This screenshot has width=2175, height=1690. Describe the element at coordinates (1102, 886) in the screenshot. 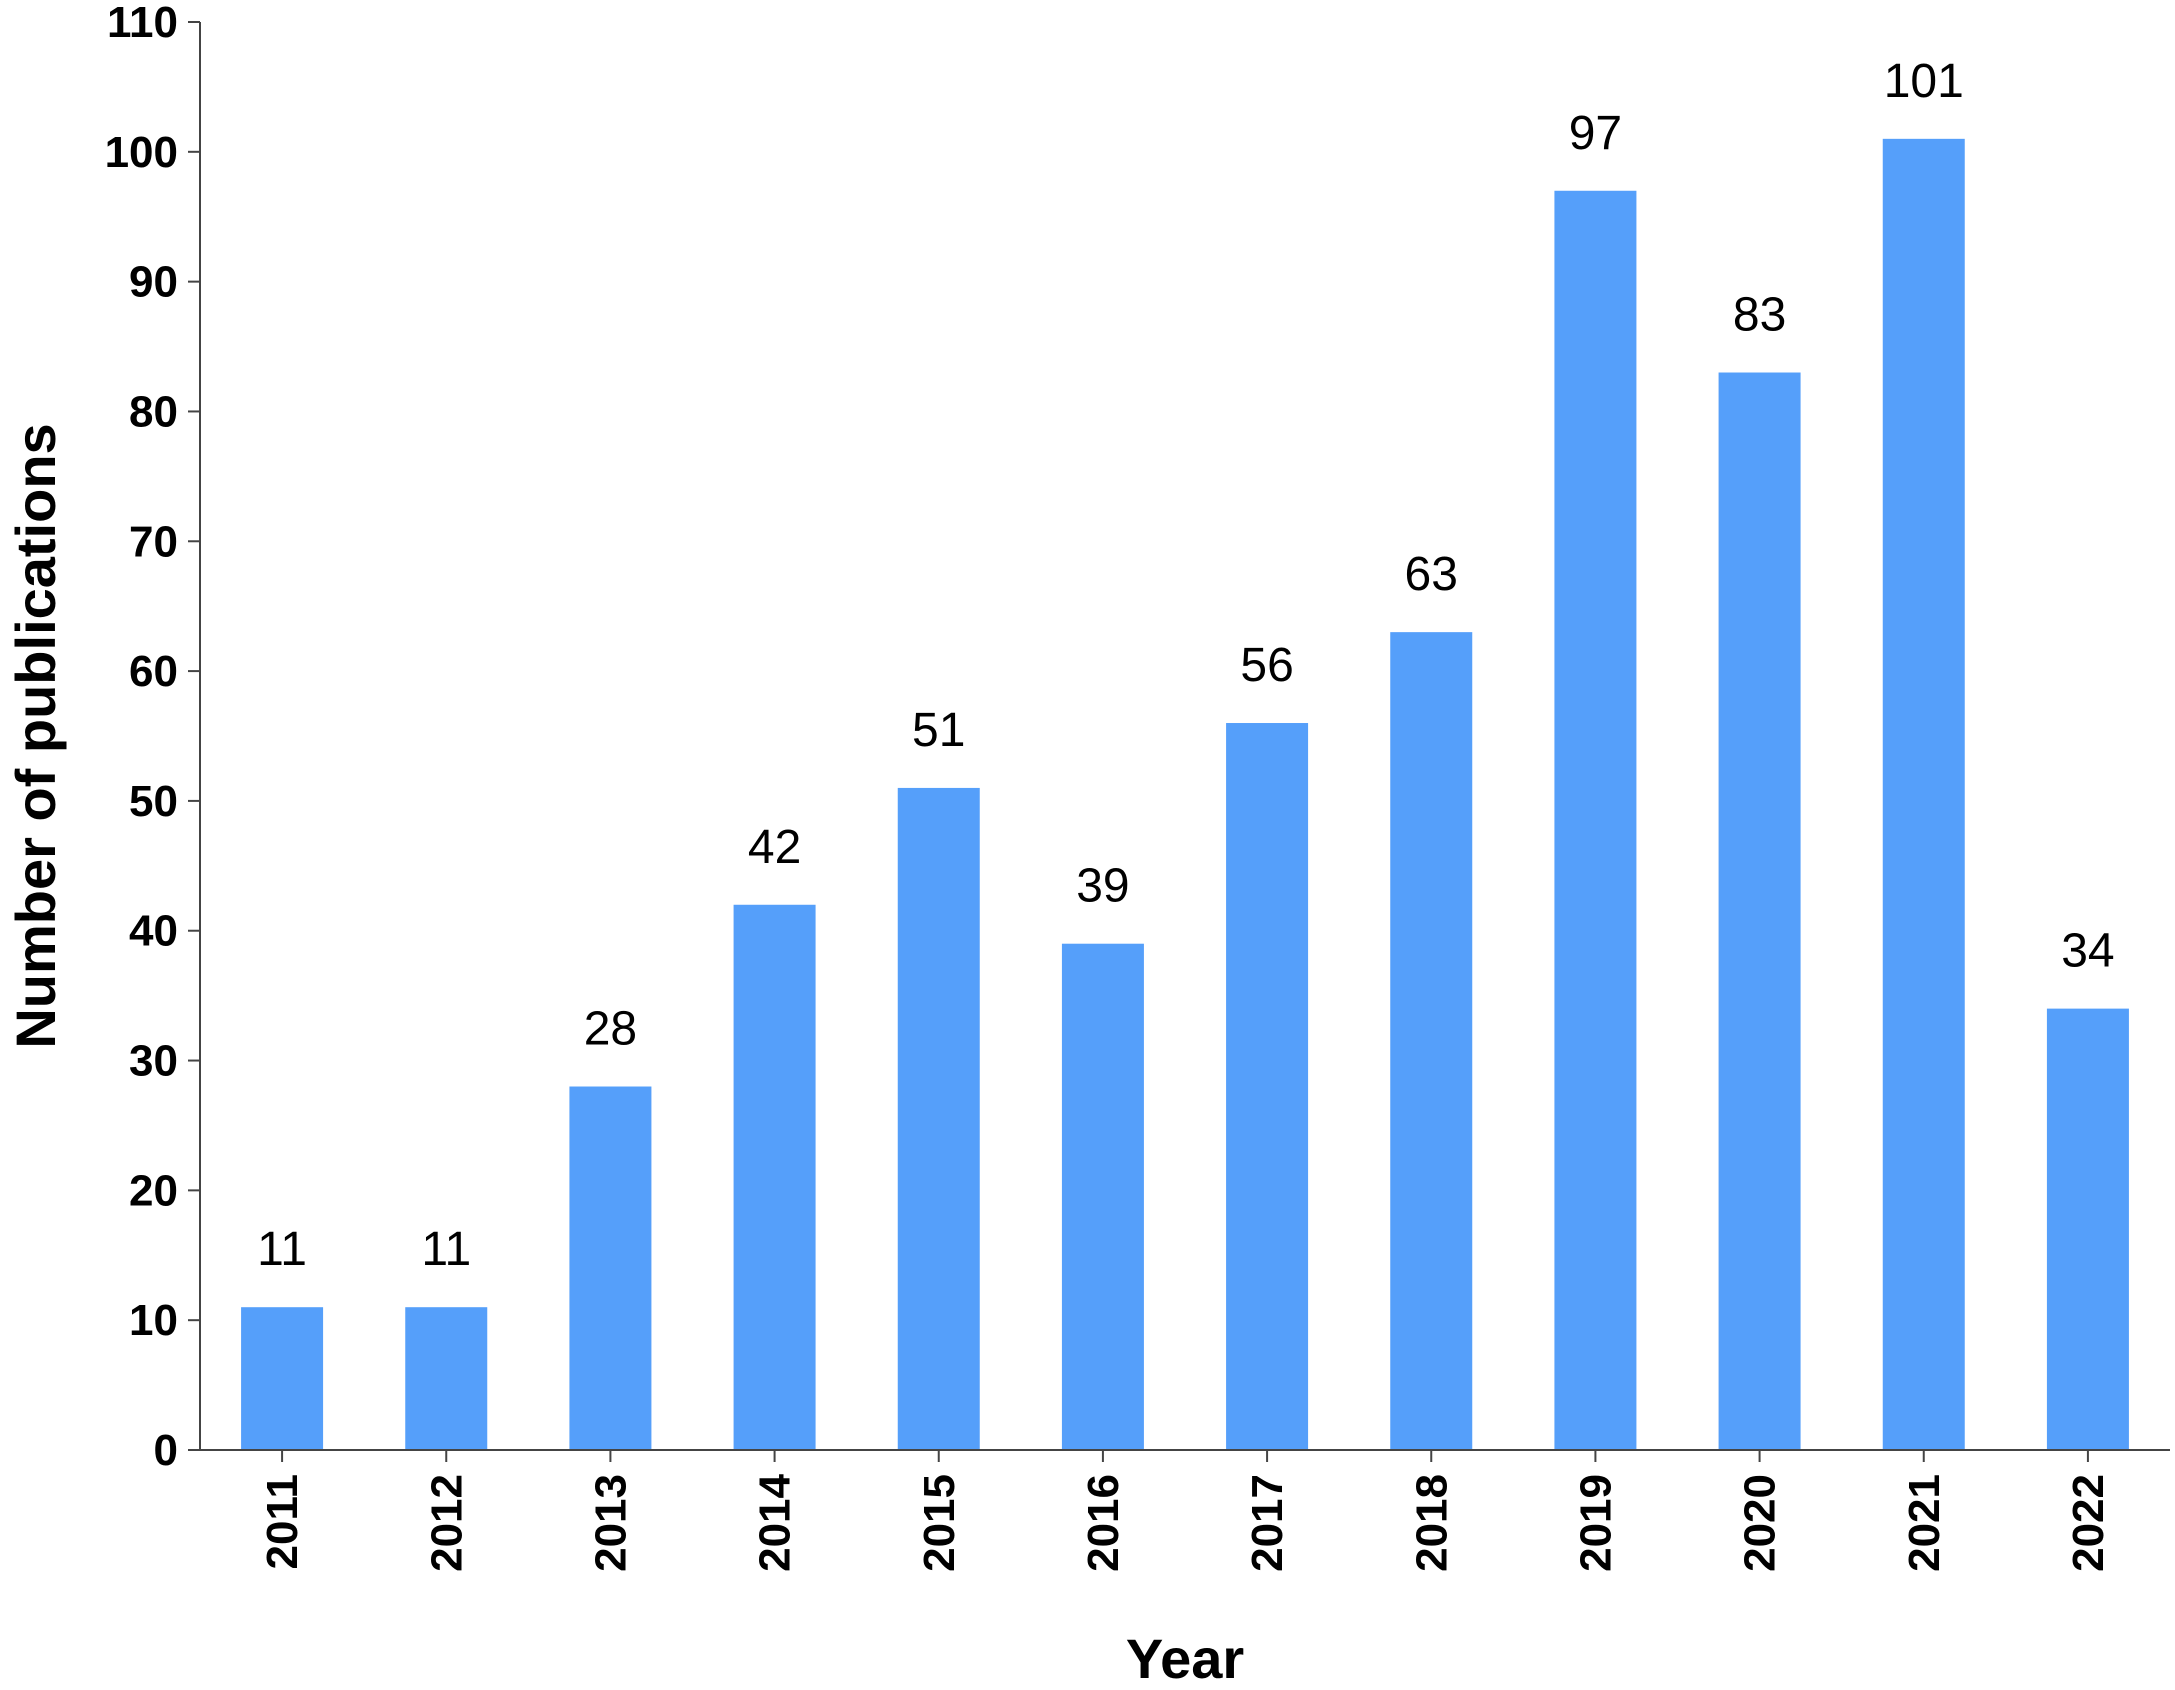

I see `data-label: 39` at that location.